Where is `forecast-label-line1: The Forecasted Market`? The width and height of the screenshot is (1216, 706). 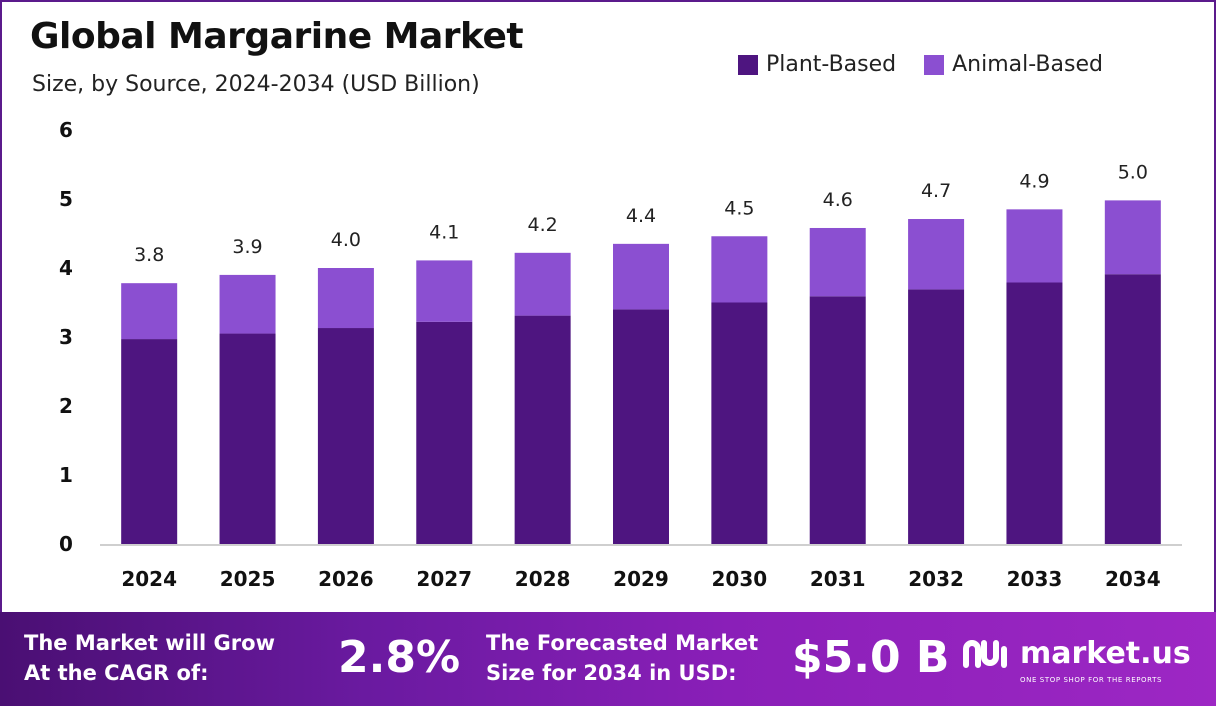 forecast-label-line1: The Forecasted Market is located at coordinates (622, 643).